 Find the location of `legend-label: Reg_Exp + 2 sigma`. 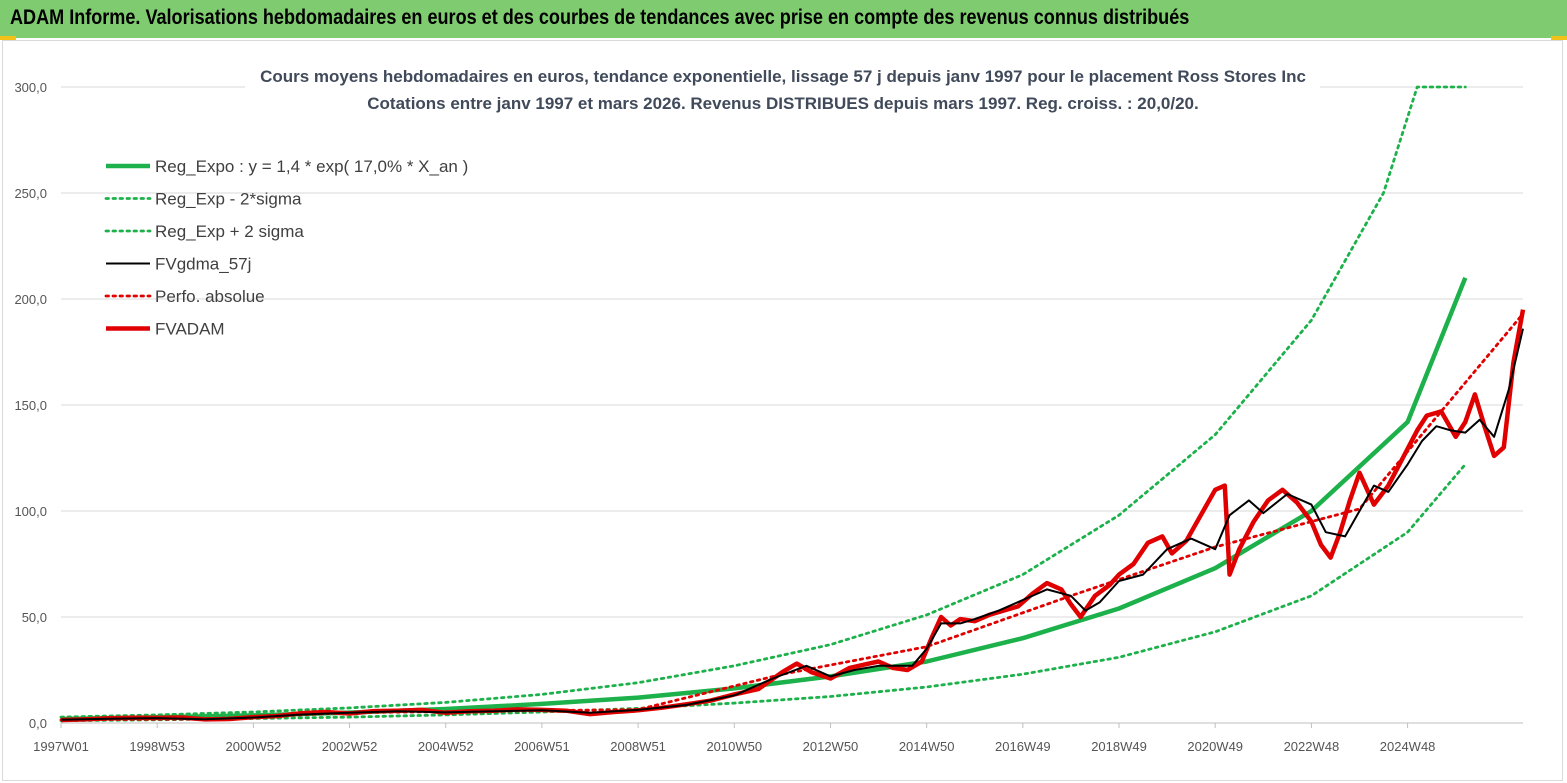

legend-label: Reg_Exp + 2 sigma is located at coordinates (229, 231).